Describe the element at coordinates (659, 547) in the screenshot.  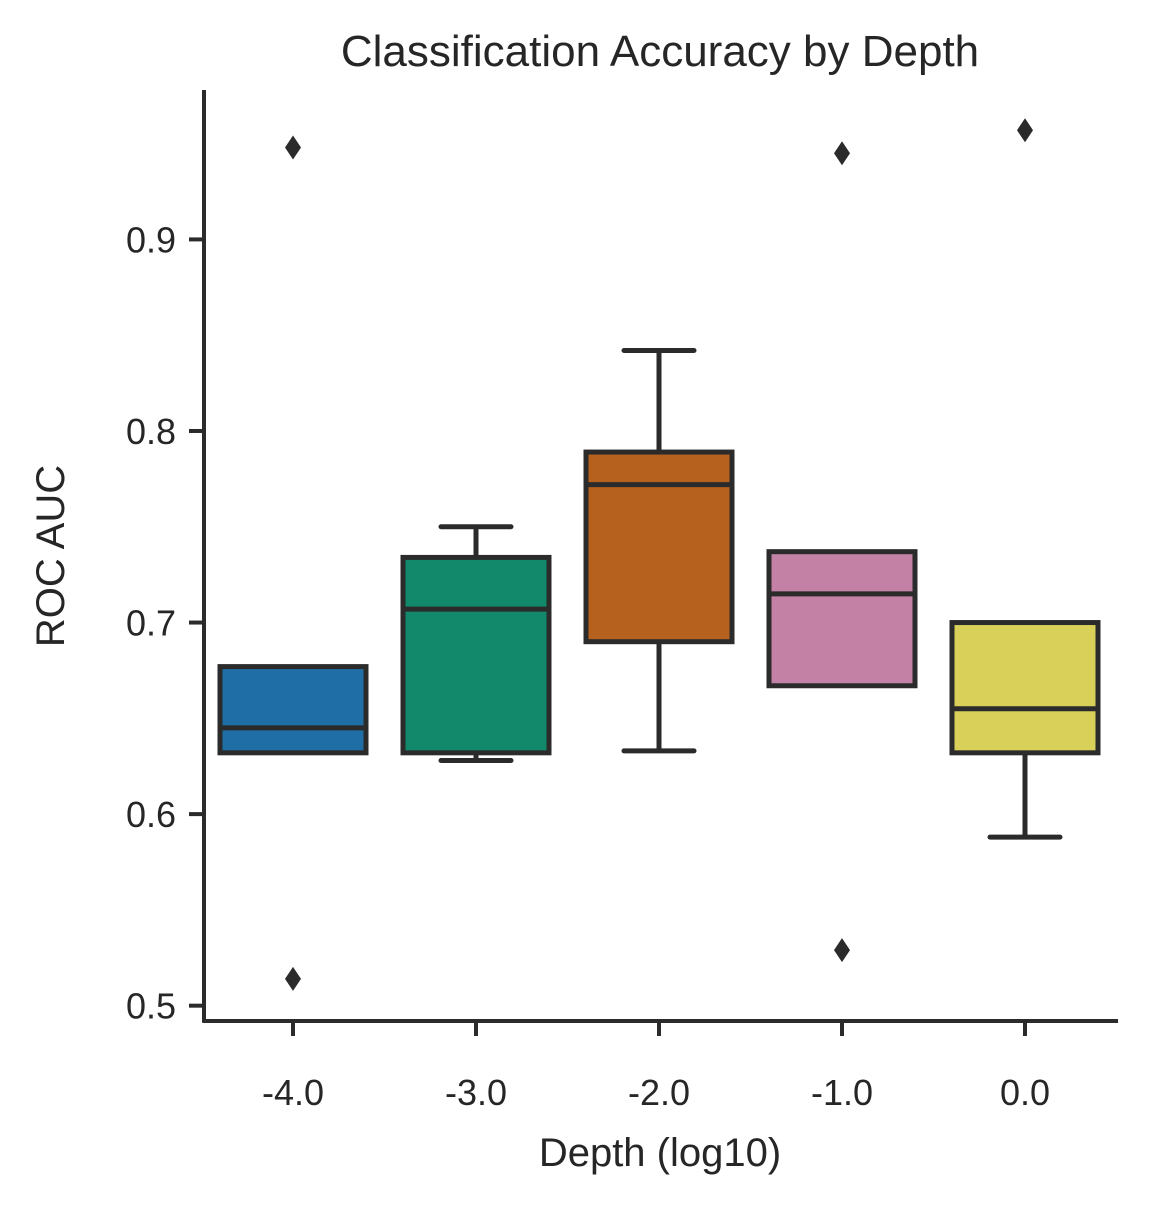
I see `box--2.0` at that location.